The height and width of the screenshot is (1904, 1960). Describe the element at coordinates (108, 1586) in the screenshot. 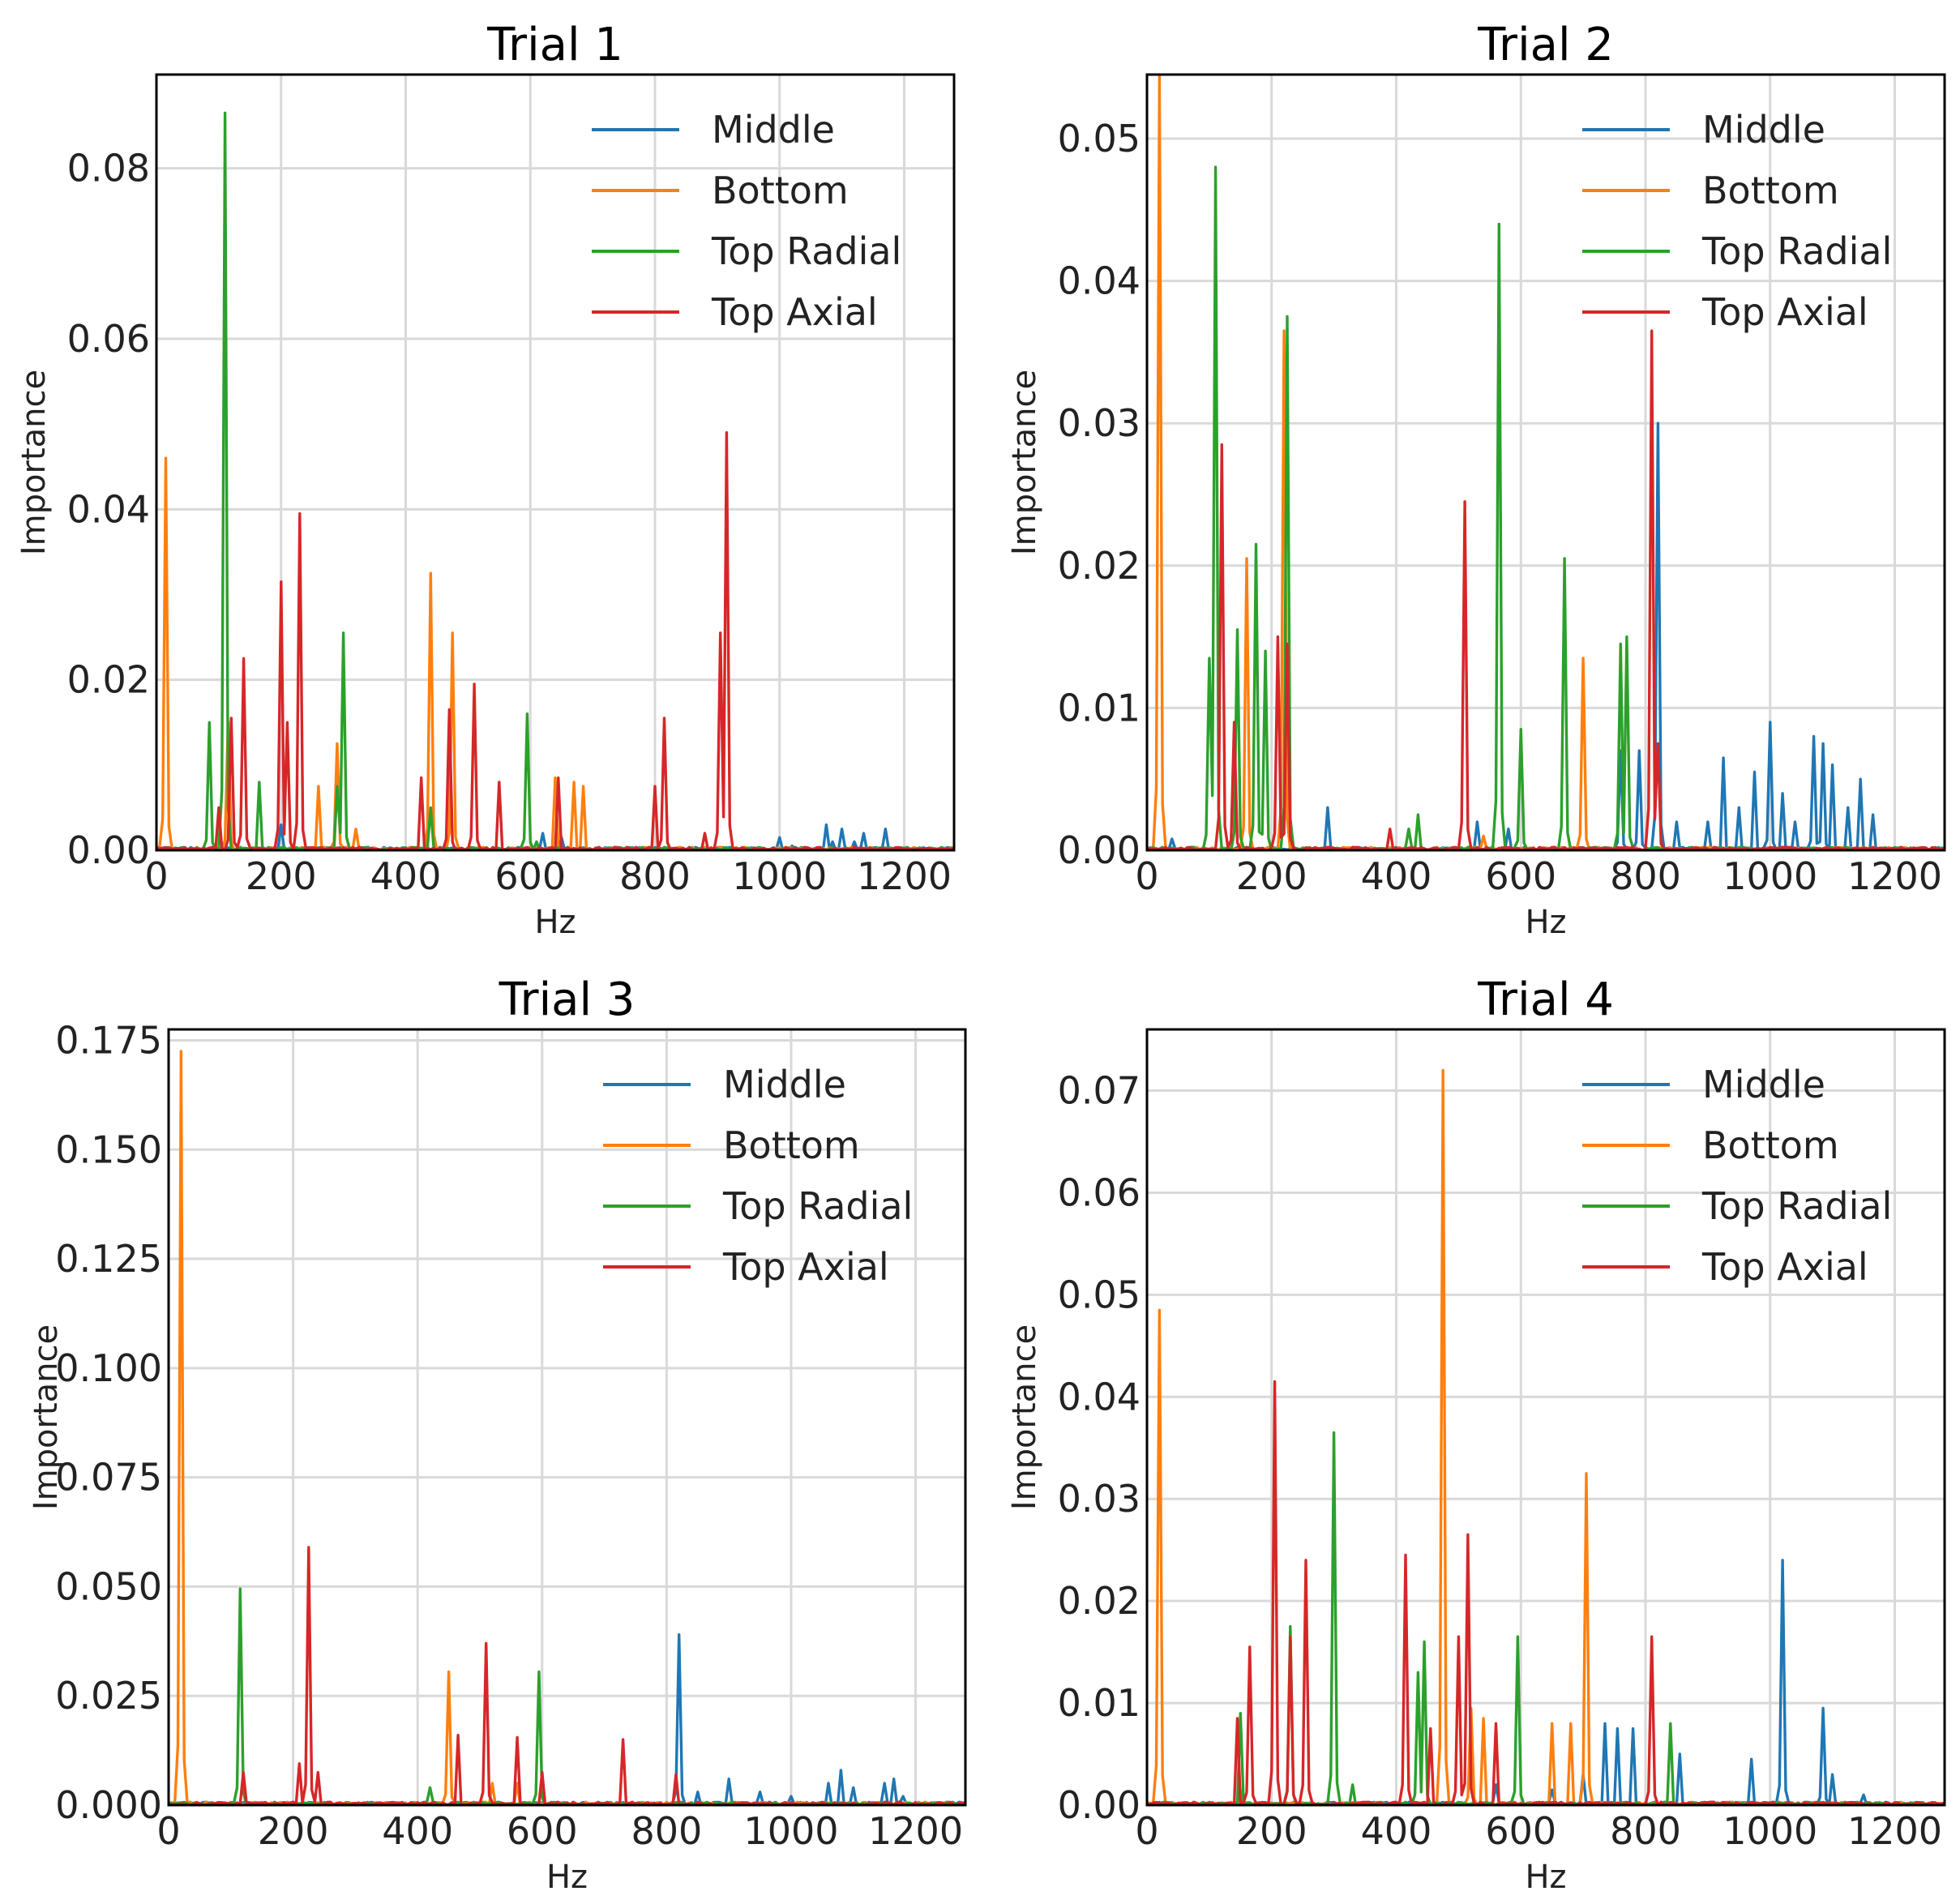

I see `y-tick-label: 0.050` at that location.